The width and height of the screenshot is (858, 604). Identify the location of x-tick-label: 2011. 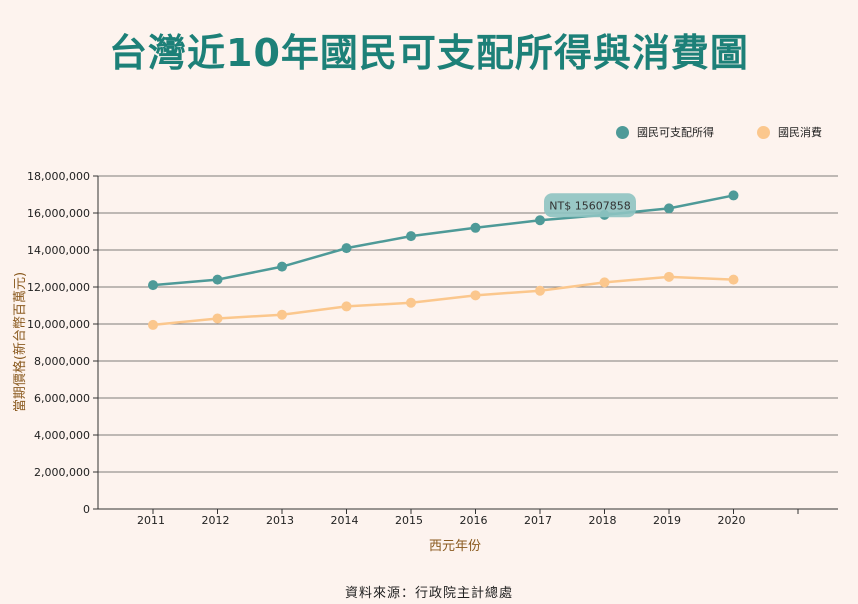
(151, 520).